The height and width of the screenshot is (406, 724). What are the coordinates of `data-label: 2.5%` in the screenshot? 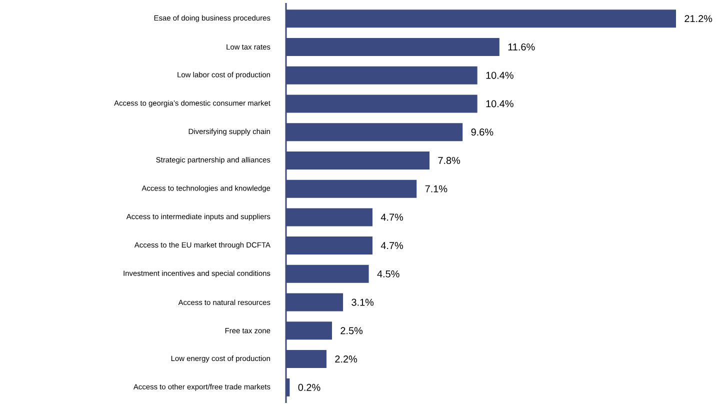 It's located at (351, 330).